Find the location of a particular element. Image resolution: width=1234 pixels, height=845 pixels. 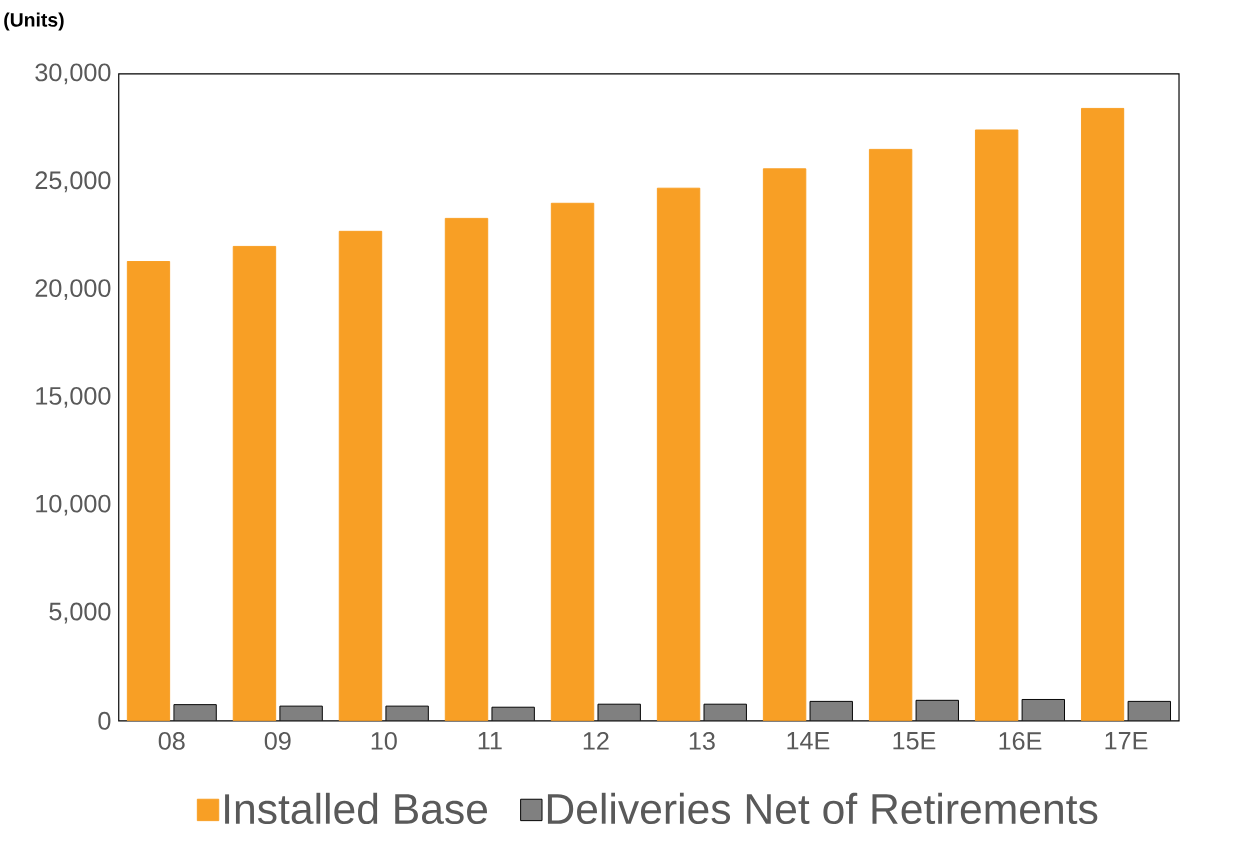

y-tick-label: 15,000 is located at coordinates (73, 397).